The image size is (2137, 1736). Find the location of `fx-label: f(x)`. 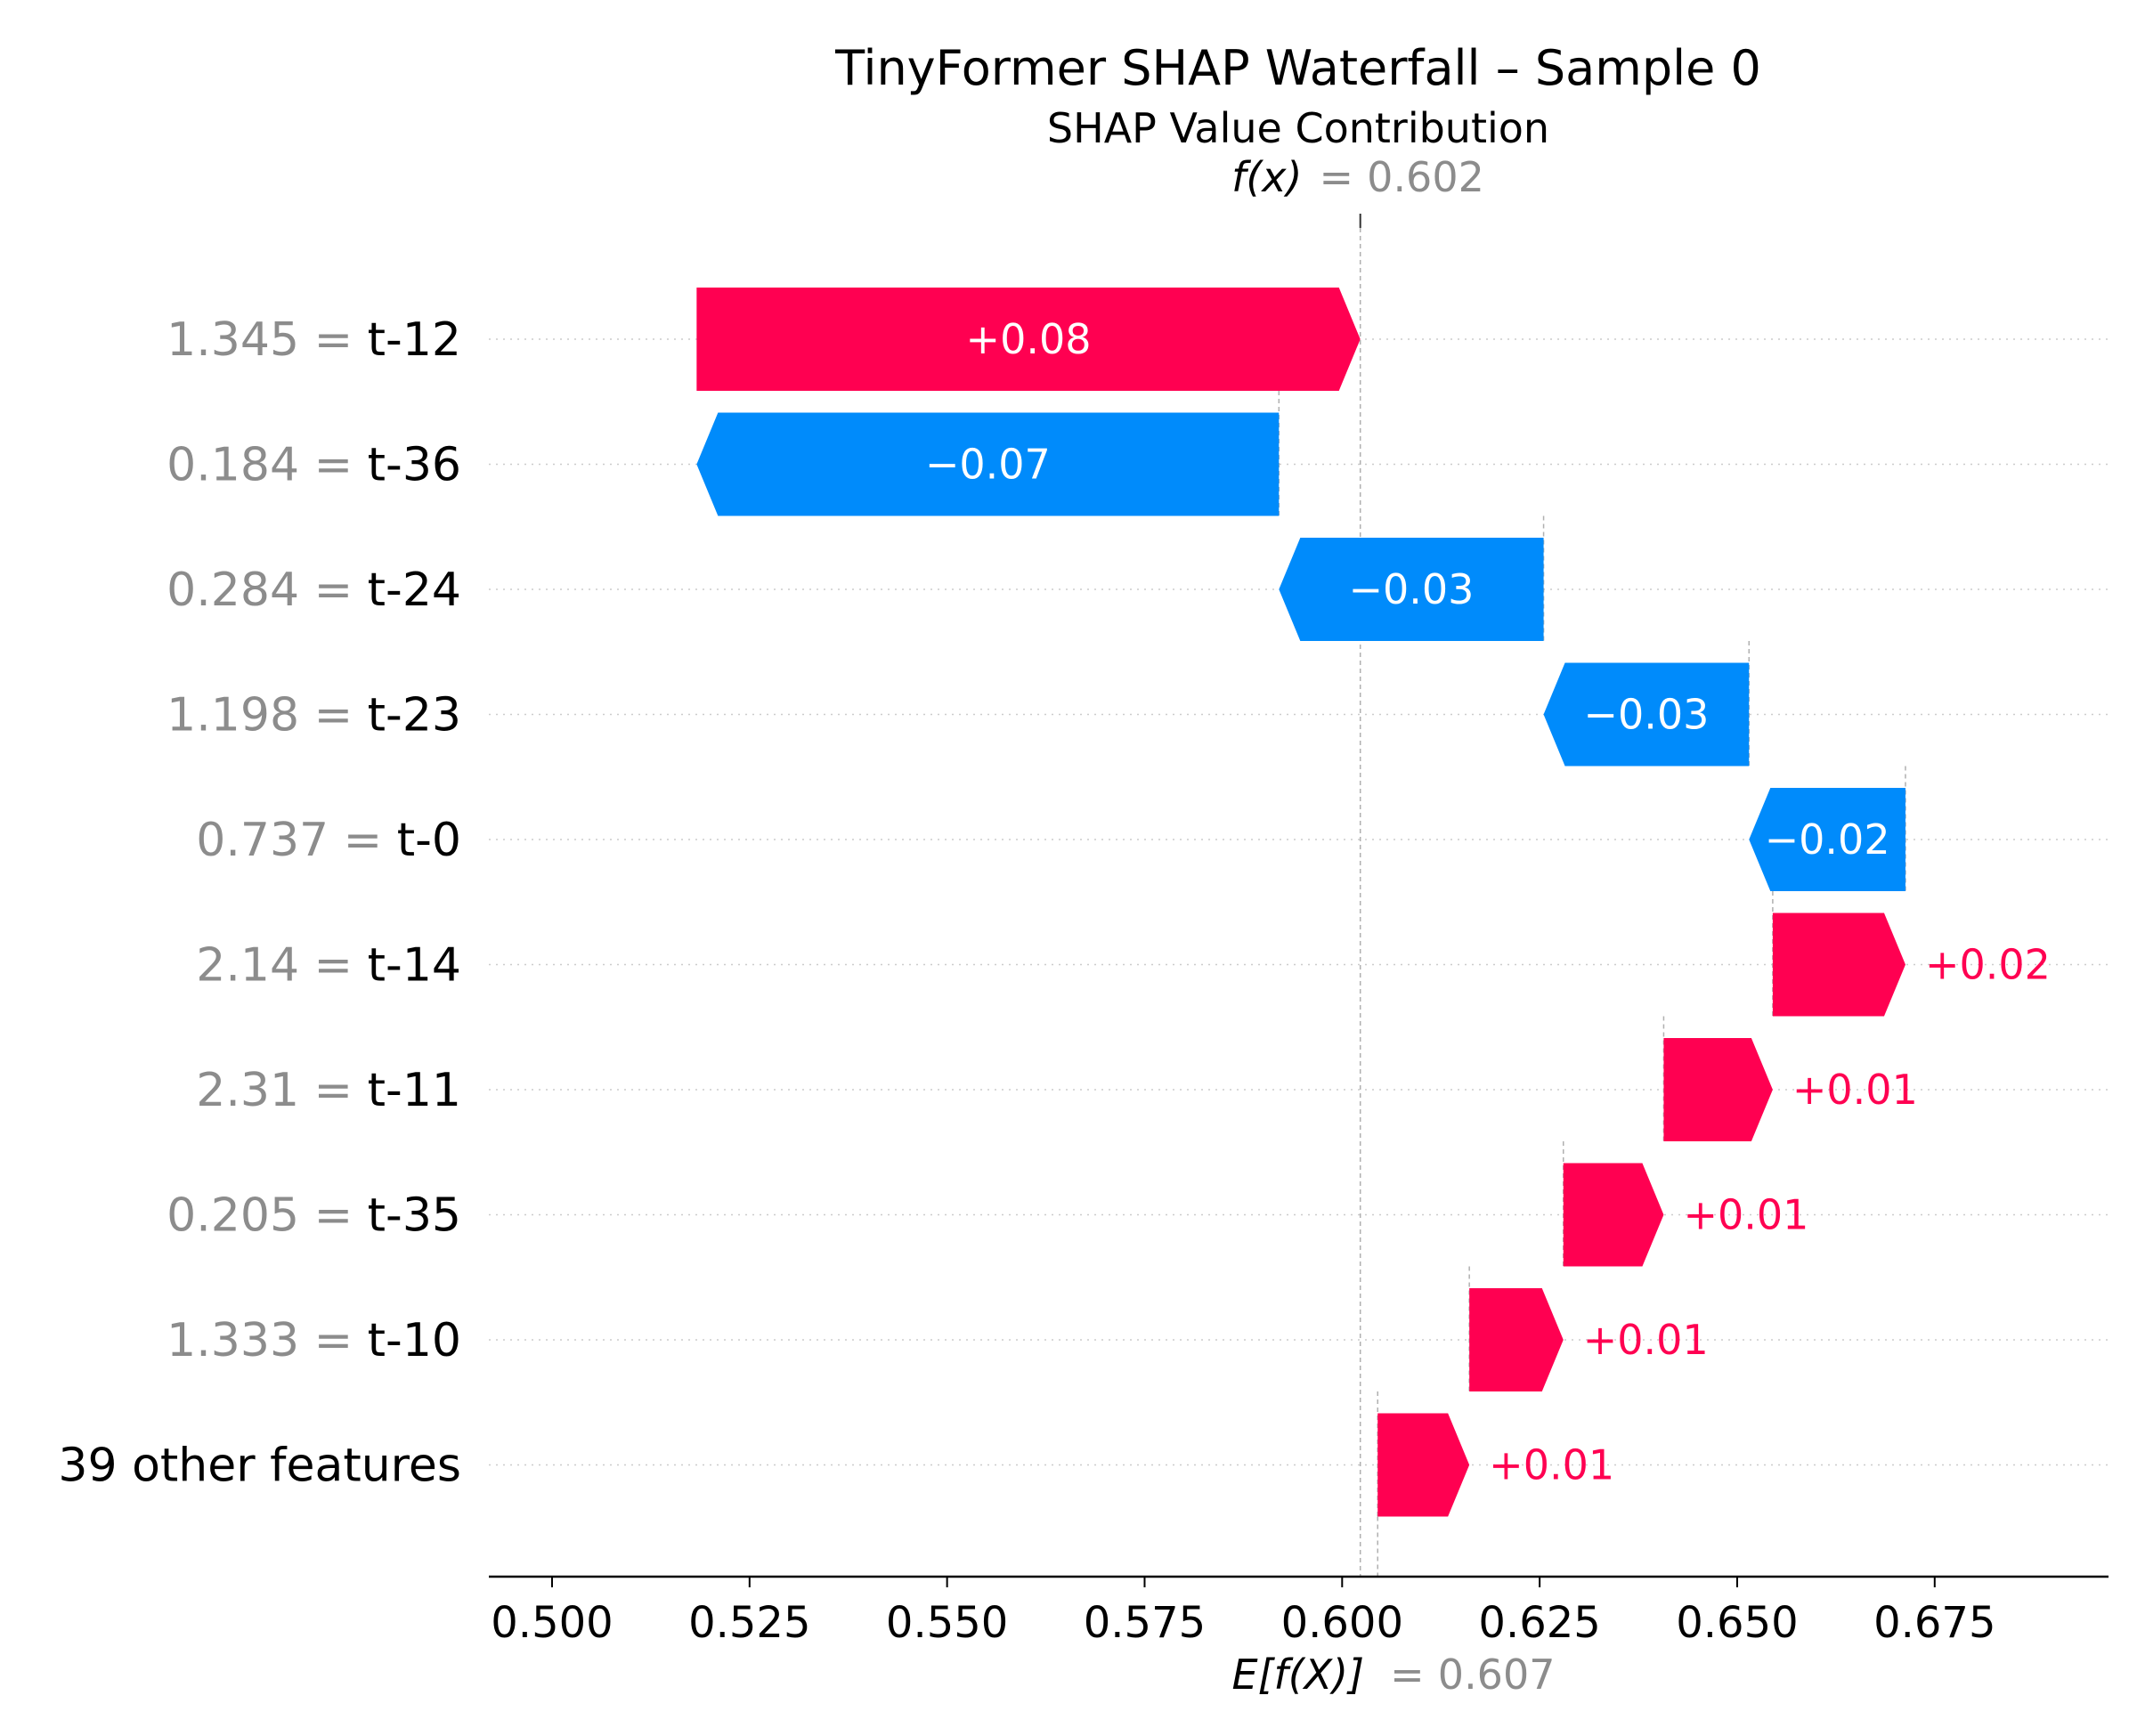

fx-label: f(x) is located at coordinates (1266, 177).